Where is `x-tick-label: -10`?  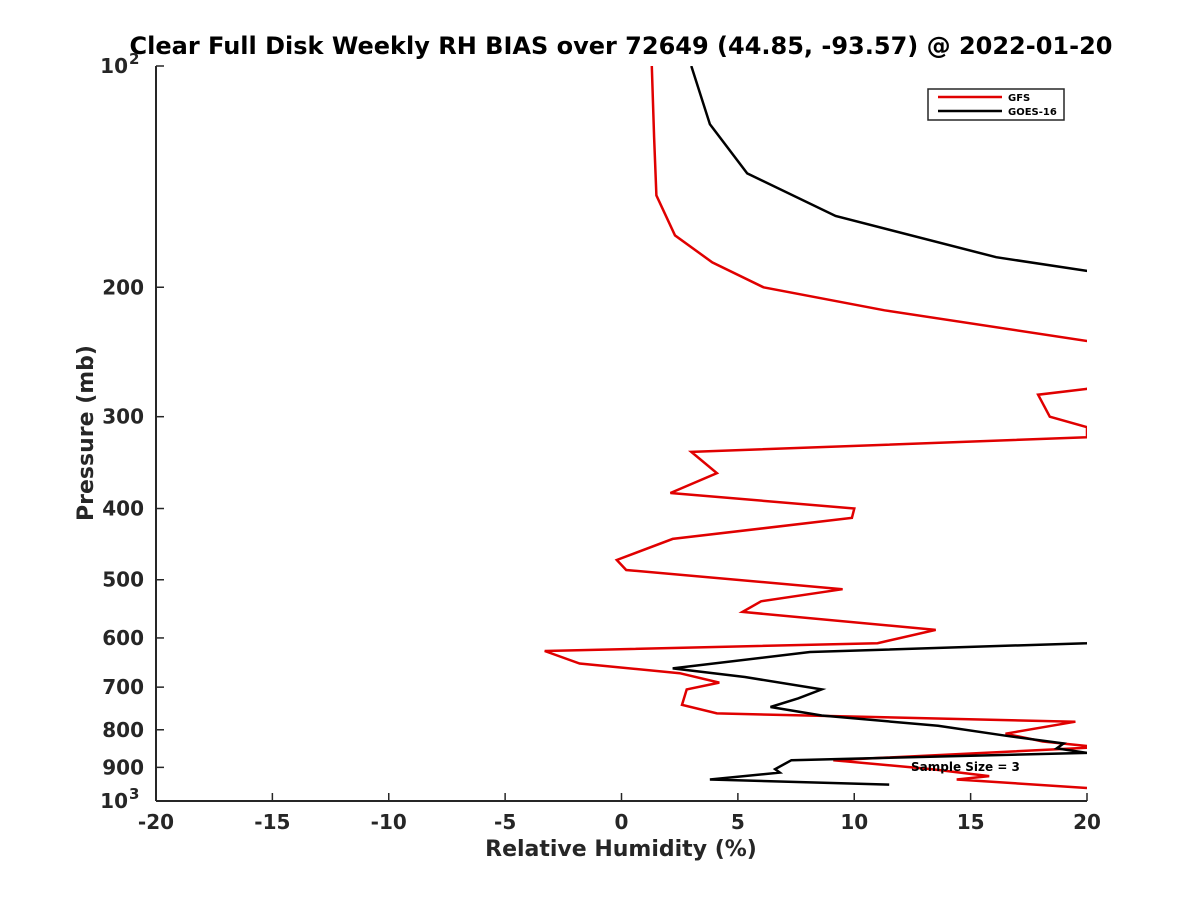
x-tick-label: -10 is located at coordinates (389, 822).